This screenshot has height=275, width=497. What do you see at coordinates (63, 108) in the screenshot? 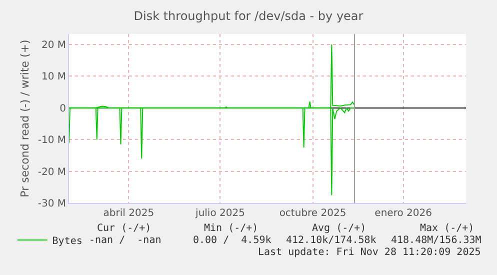
I see `y-tick-label: 0` at bounding box center [63, 108].